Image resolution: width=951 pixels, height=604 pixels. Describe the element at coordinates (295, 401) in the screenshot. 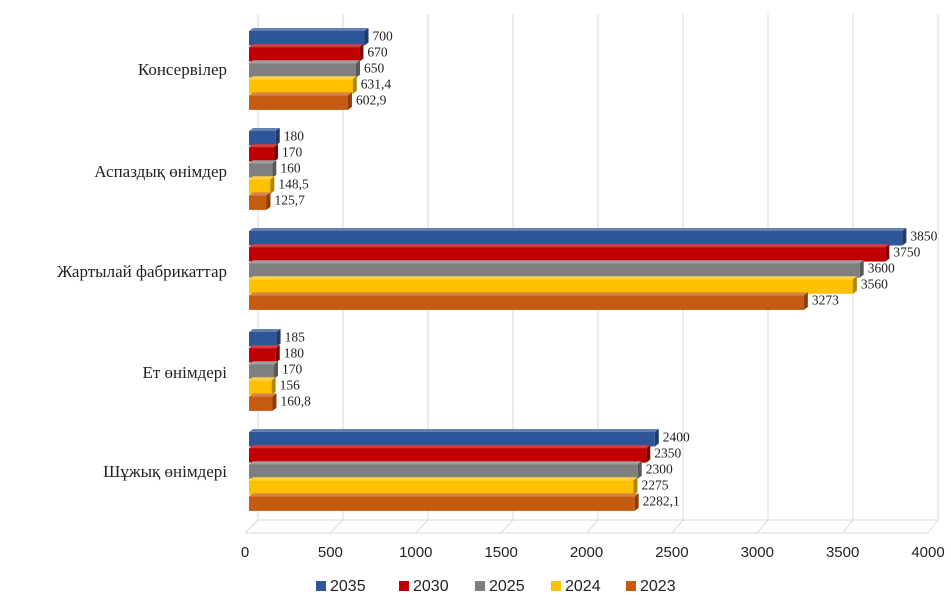

I see `data-label: 160,8` at that location.